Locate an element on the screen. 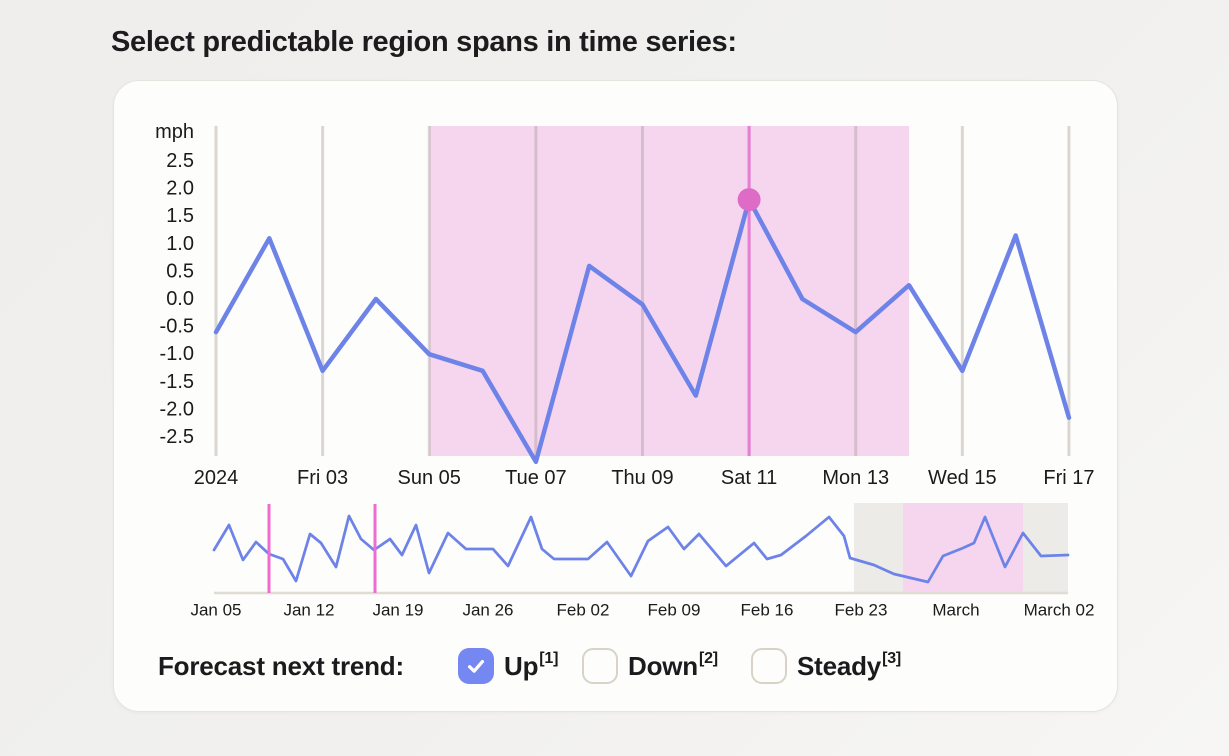 The image size is (1229, 756). forecast-option-down: Down[2] is located at coordinates (650, 666).